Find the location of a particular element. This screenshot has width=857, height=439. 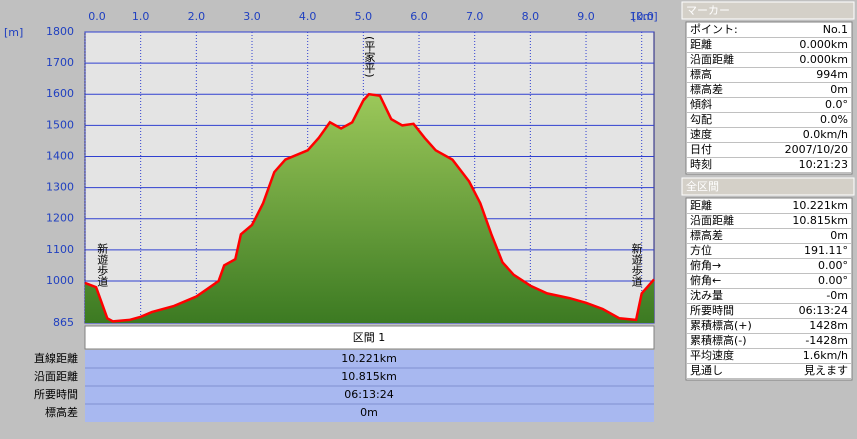

x-tick-label: 10.0 is located at coordinates (641, 16).